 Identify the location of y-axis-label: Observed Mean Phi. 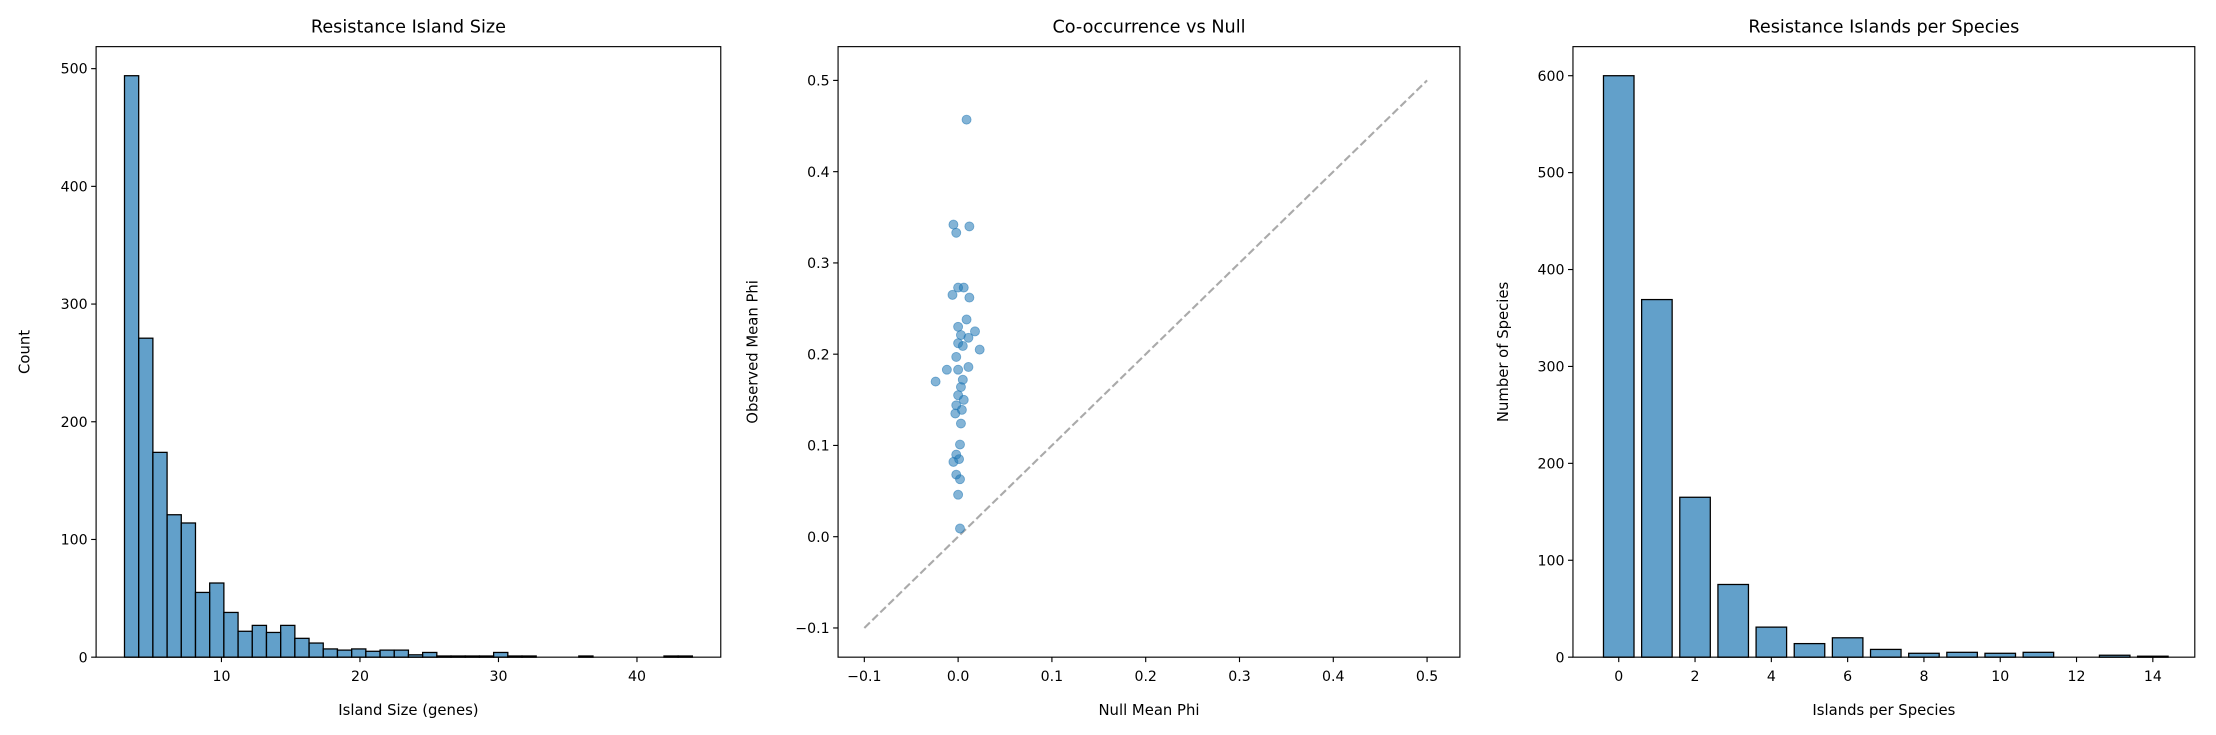
(753, 352).